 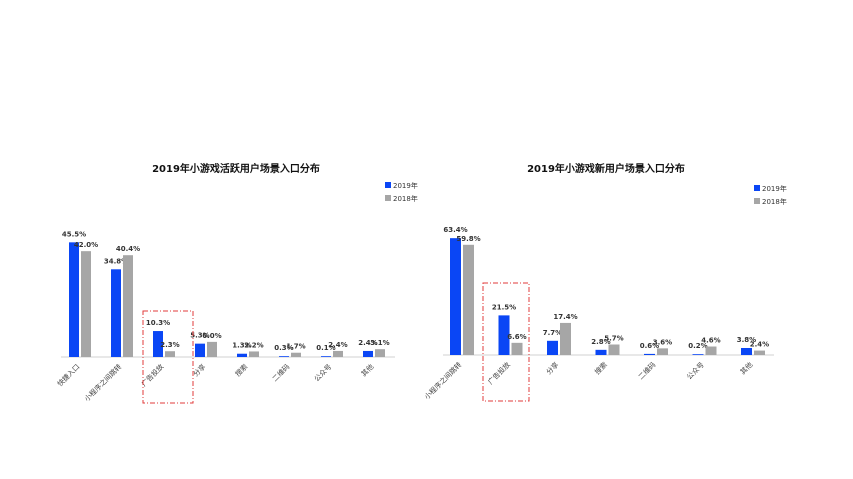 What do you see at coordinates (697, 346) in the screenshot?
I see `data-label: 0.2%` at bounding box center [697, 346].